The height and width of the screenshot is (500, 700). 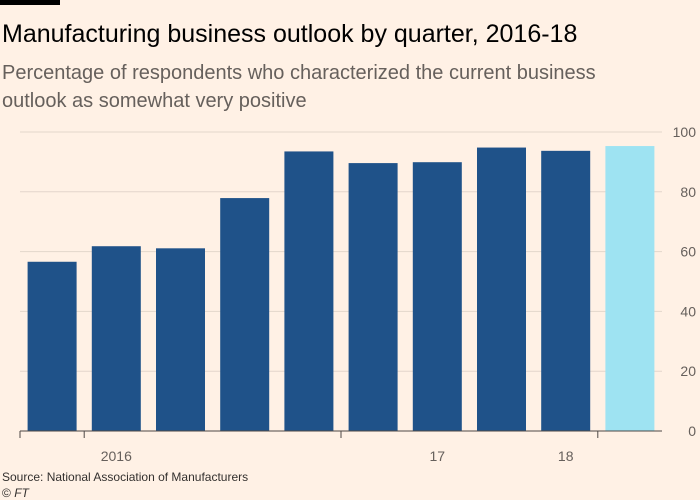 I want to click on y-tick-label: 0, so click(x=692, y=431).